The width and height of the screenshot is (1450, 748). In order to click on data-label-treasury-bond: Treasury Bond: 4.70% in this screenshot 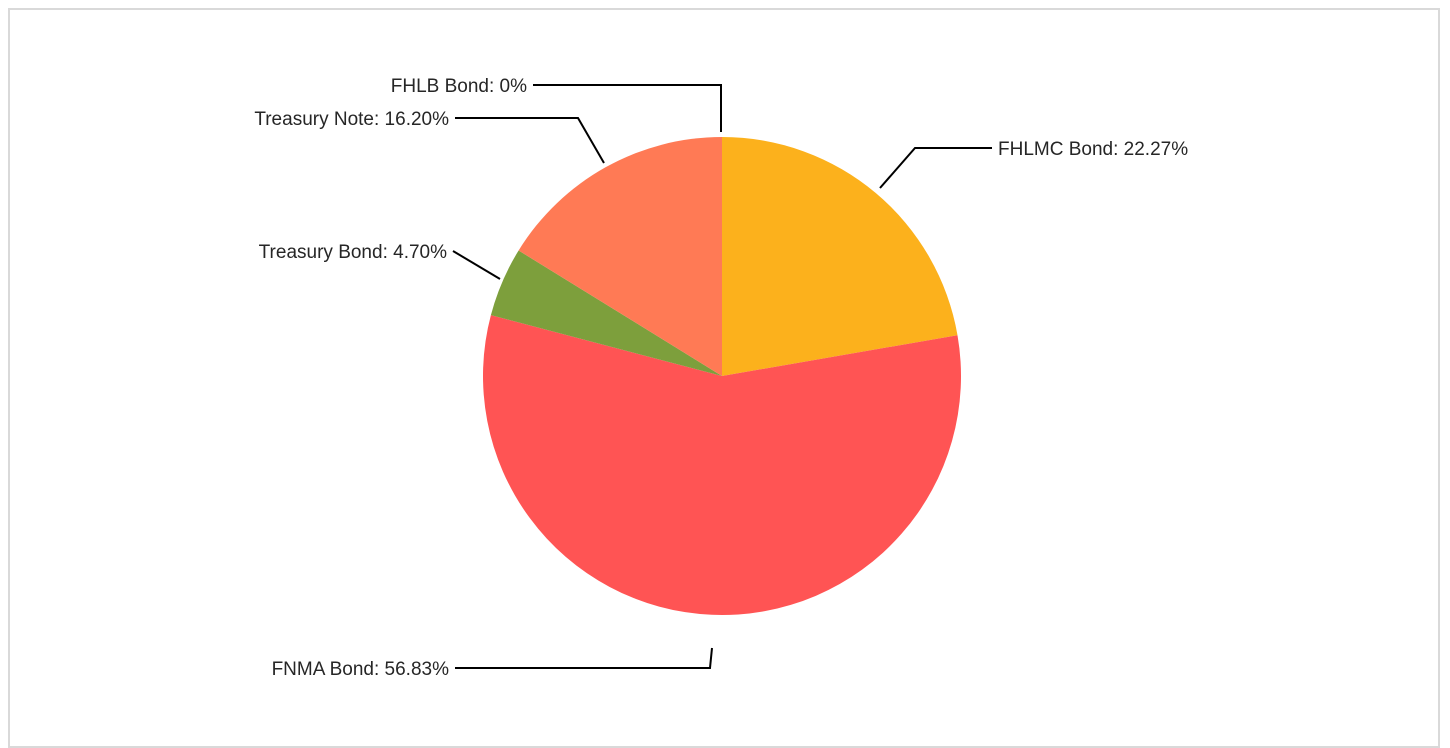, I will do `click(353, 252)`.